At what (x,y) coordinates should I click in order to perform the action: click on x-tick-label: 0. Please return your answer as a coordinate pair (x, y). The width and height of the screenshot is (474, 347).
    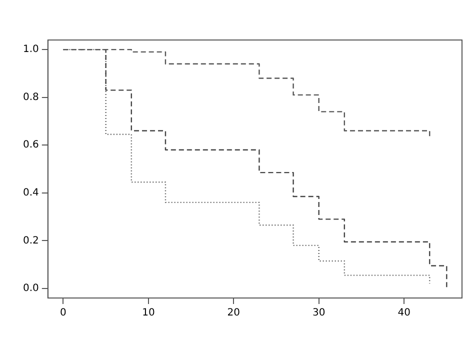
    Looking at the image, I should click on (63, 313).